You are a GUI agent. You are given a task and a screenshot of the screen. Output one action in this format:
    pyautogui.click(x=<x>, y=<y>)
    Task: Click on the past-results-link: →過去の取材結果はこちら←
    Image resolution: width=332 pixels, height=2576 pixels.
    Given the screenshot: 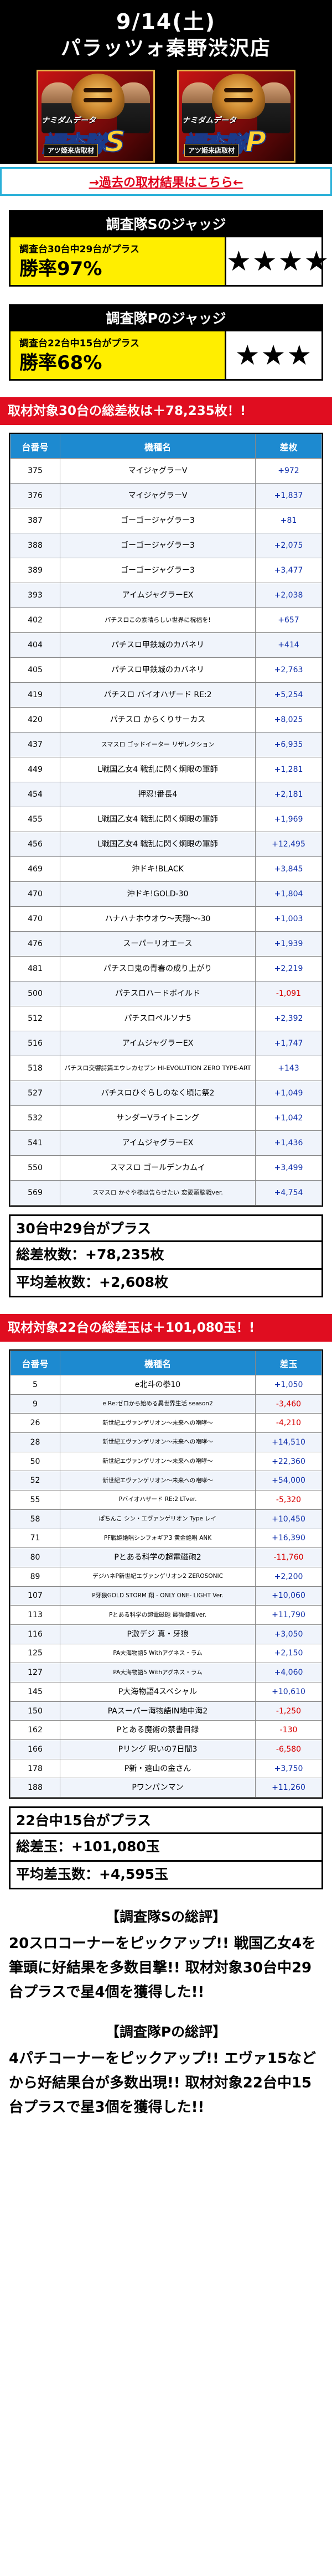 What is the action you would take?
    pyautogui.click(x=166, y=181)
    